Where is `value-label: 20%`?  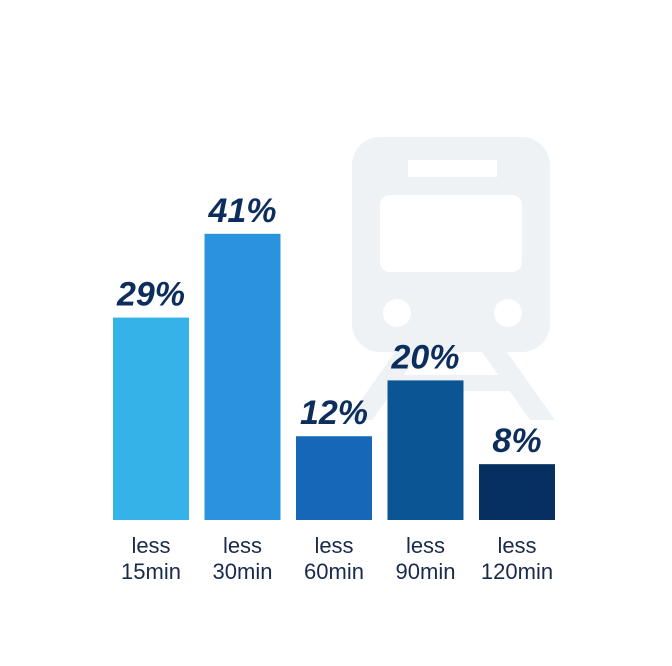
value-label: 20% is located at coordinates (424, 357).